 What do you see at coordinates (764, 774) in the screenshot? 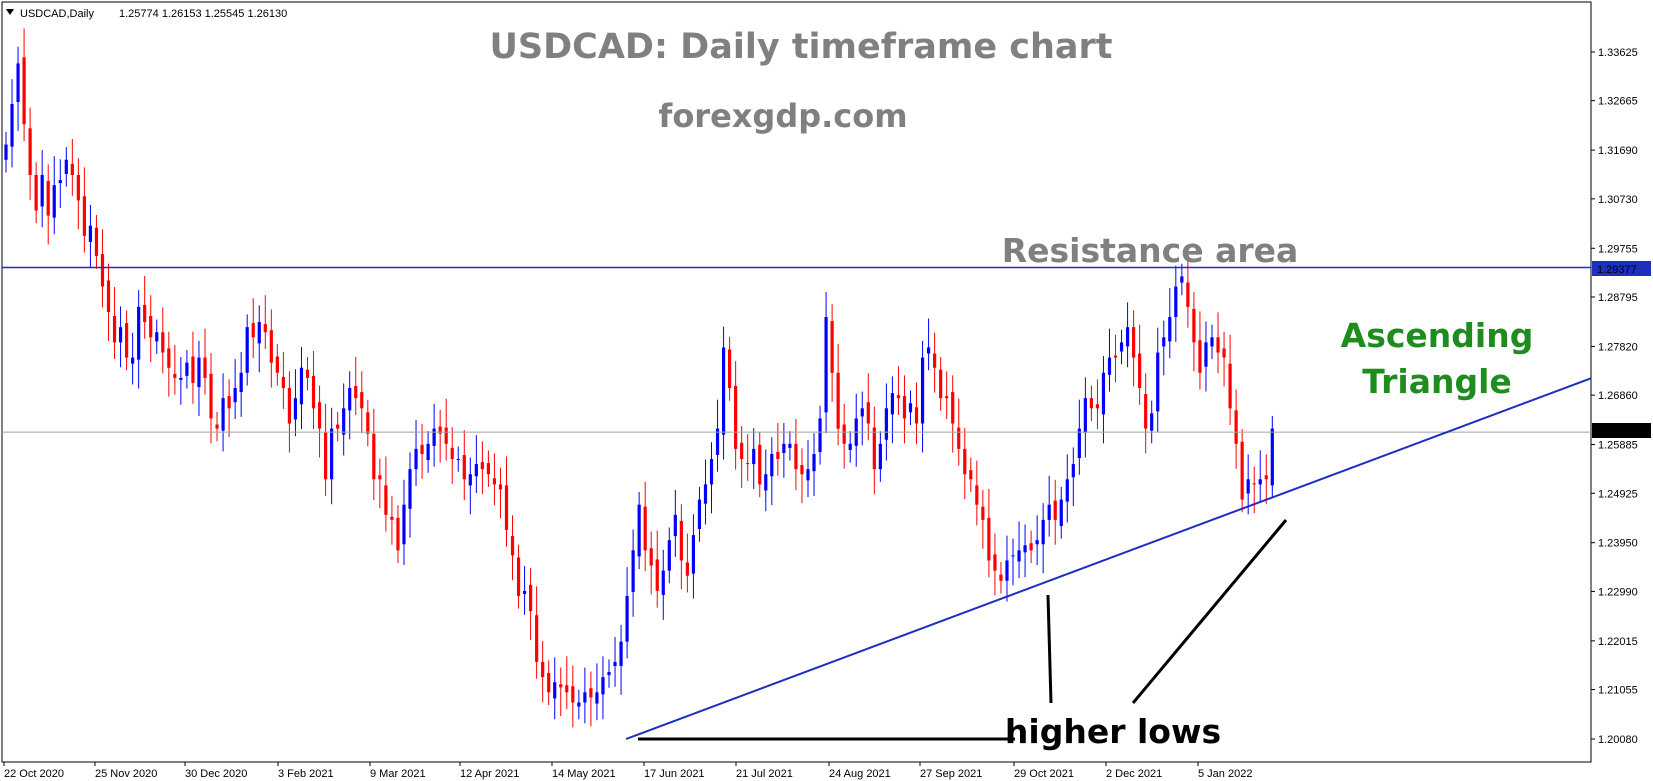
I see `x-tick-label: 21 Jul 2021` at bounding box center [764, 774].